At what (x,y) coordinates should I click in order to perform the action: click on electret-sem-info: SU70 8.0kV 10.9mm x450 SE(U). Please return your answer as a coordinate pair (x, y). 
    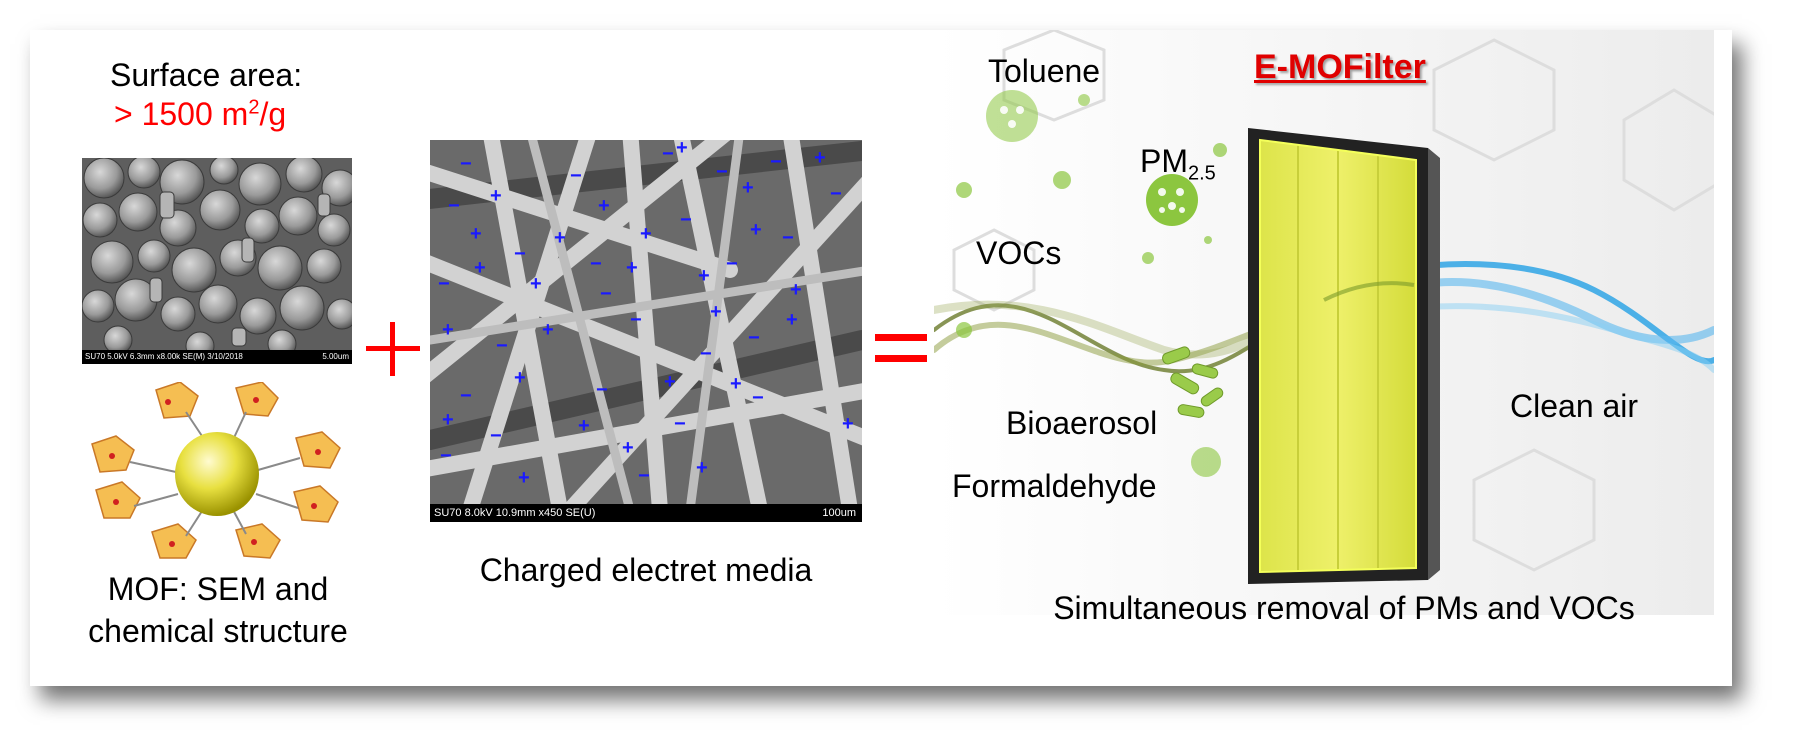
    Looking at the image, I should click on (515, 513).